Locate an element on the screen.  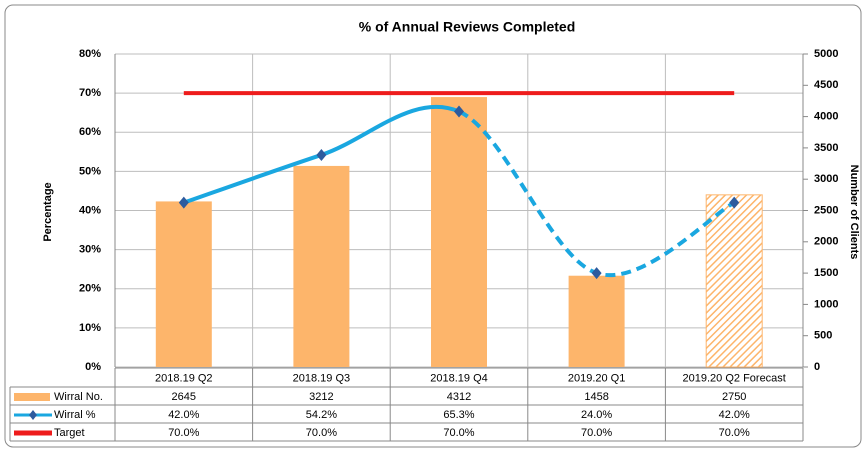
table-value: 24.0% is located at coordinates (596, 415).